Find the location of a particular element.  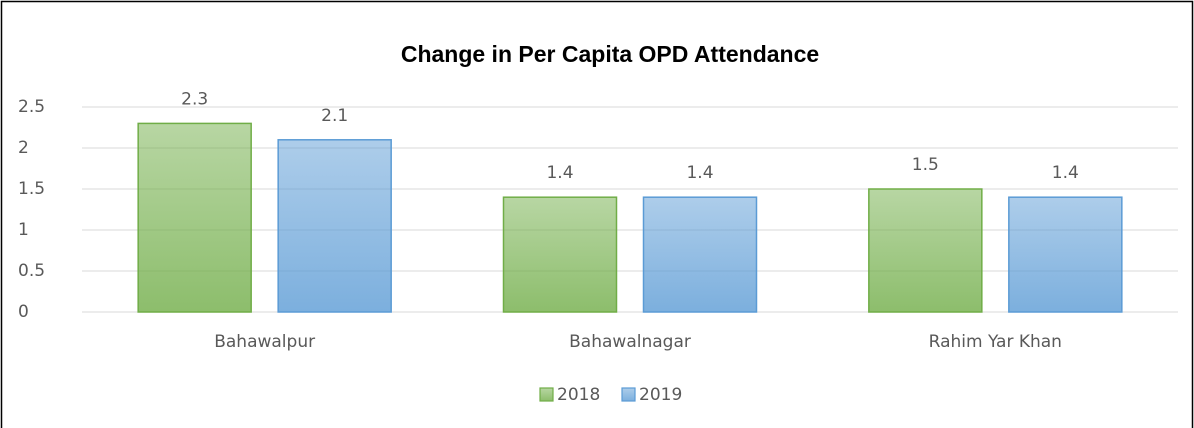

y-tick-label: 1.5 is located at coordinates (31, 189).